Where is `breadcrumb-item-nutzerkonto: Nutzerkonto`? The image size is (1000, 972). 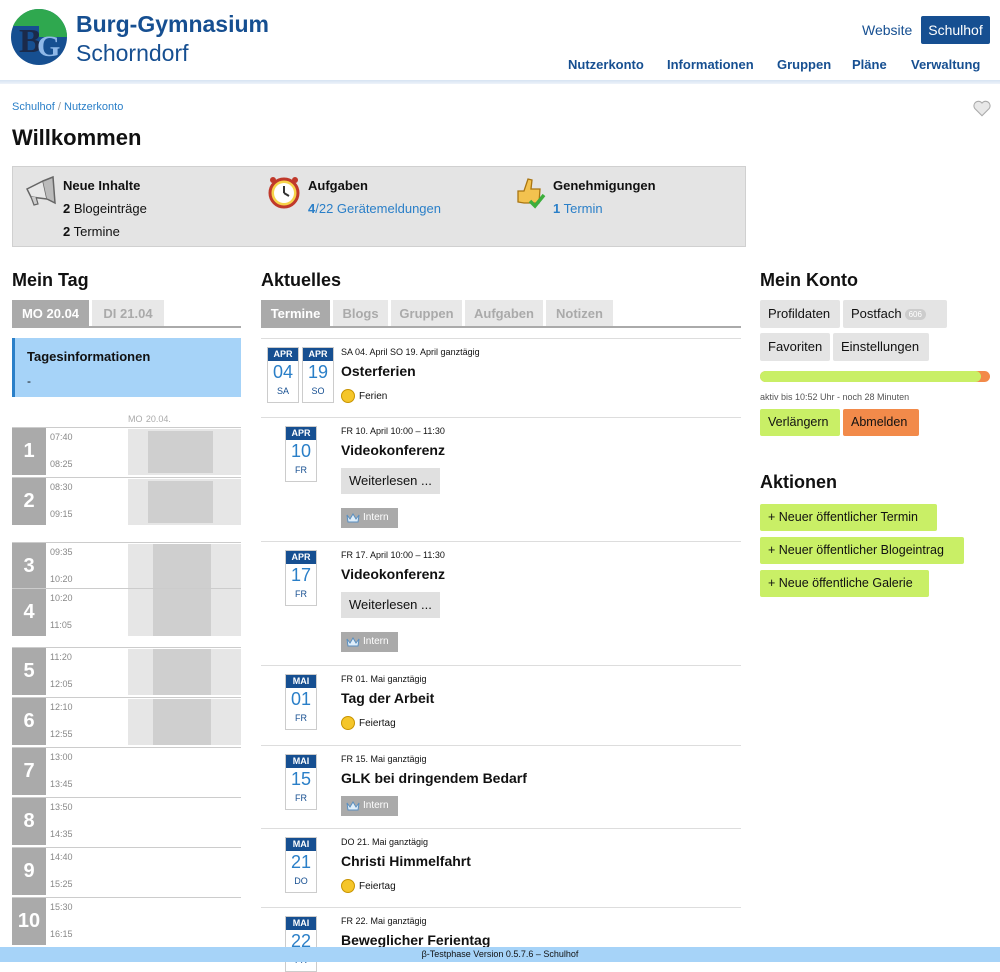 breadcrumb-item-nutzerkonto: Nutzerkonto is located at coordinates (94, 107).